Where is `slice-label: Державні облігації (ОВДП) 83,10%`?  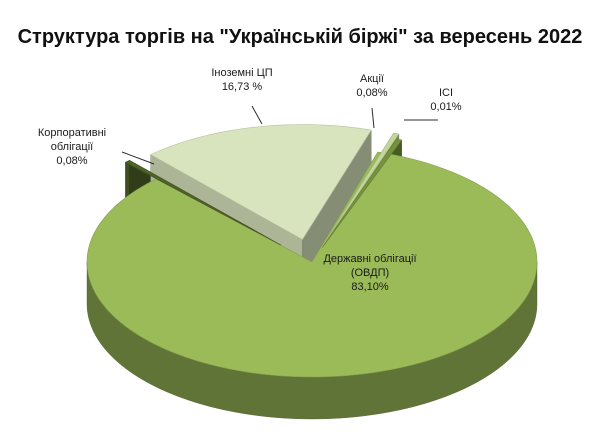 slice-label: Державні облігації (ОВДП) 83,10% is located at coordinates (369, 273).